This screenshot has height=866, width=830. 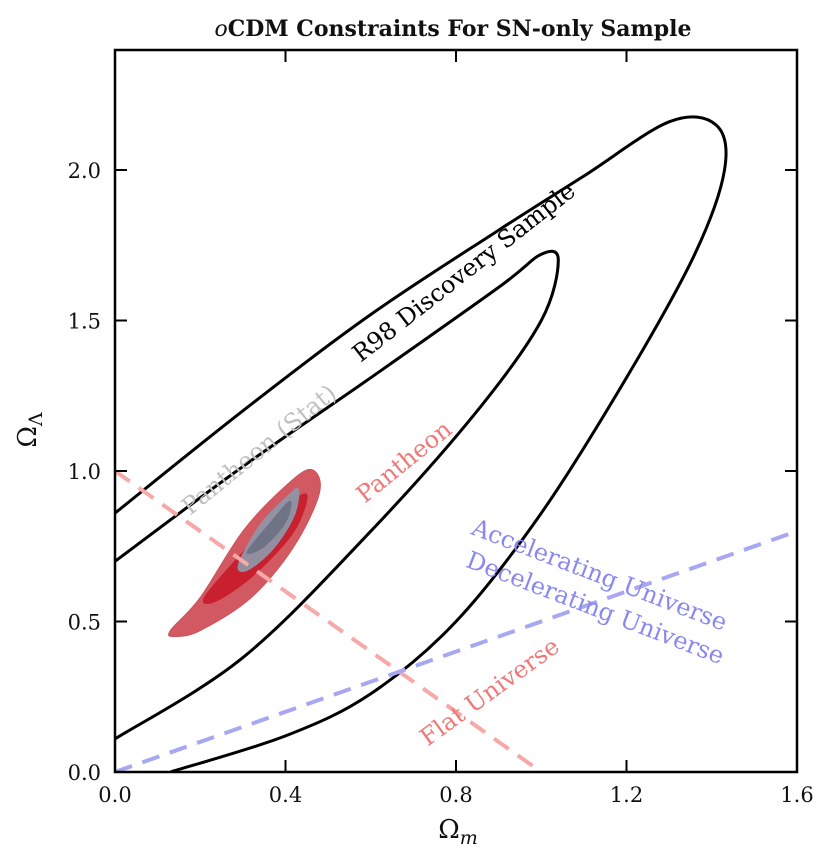 I want to click on chart-title-text: CDM Constraints For SN-only Sample, so click(x=460, y=29).